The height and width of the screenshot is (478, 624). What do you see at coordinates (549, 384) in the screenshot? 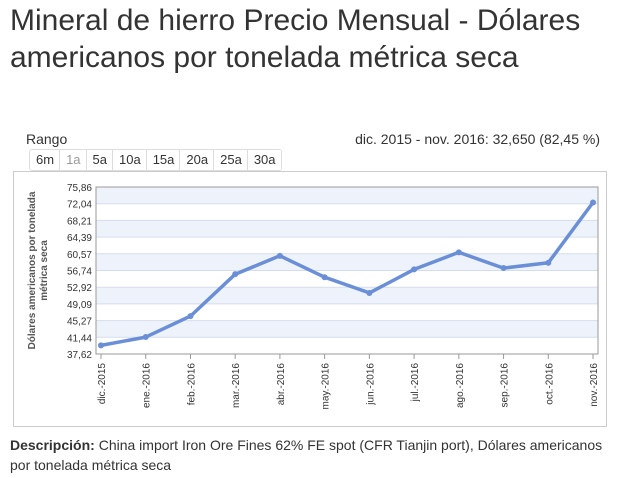
I see `x-tick-label: oct.-2016` at bounding box center [549, 384].